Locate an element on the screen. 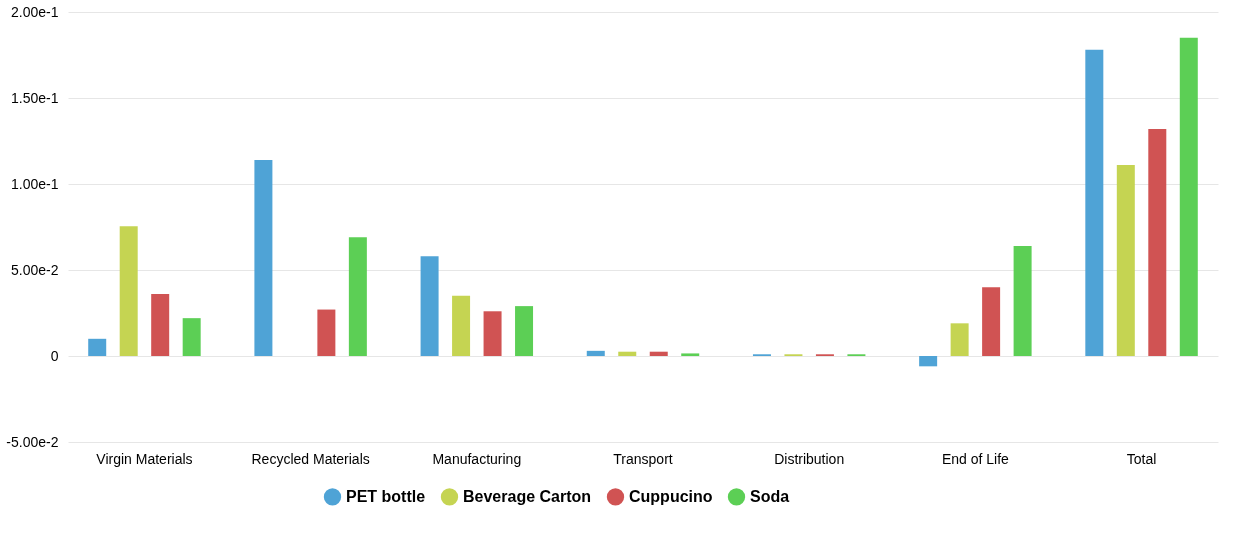  legend-label: Beverage Carton is located at coordinates (527, 496).